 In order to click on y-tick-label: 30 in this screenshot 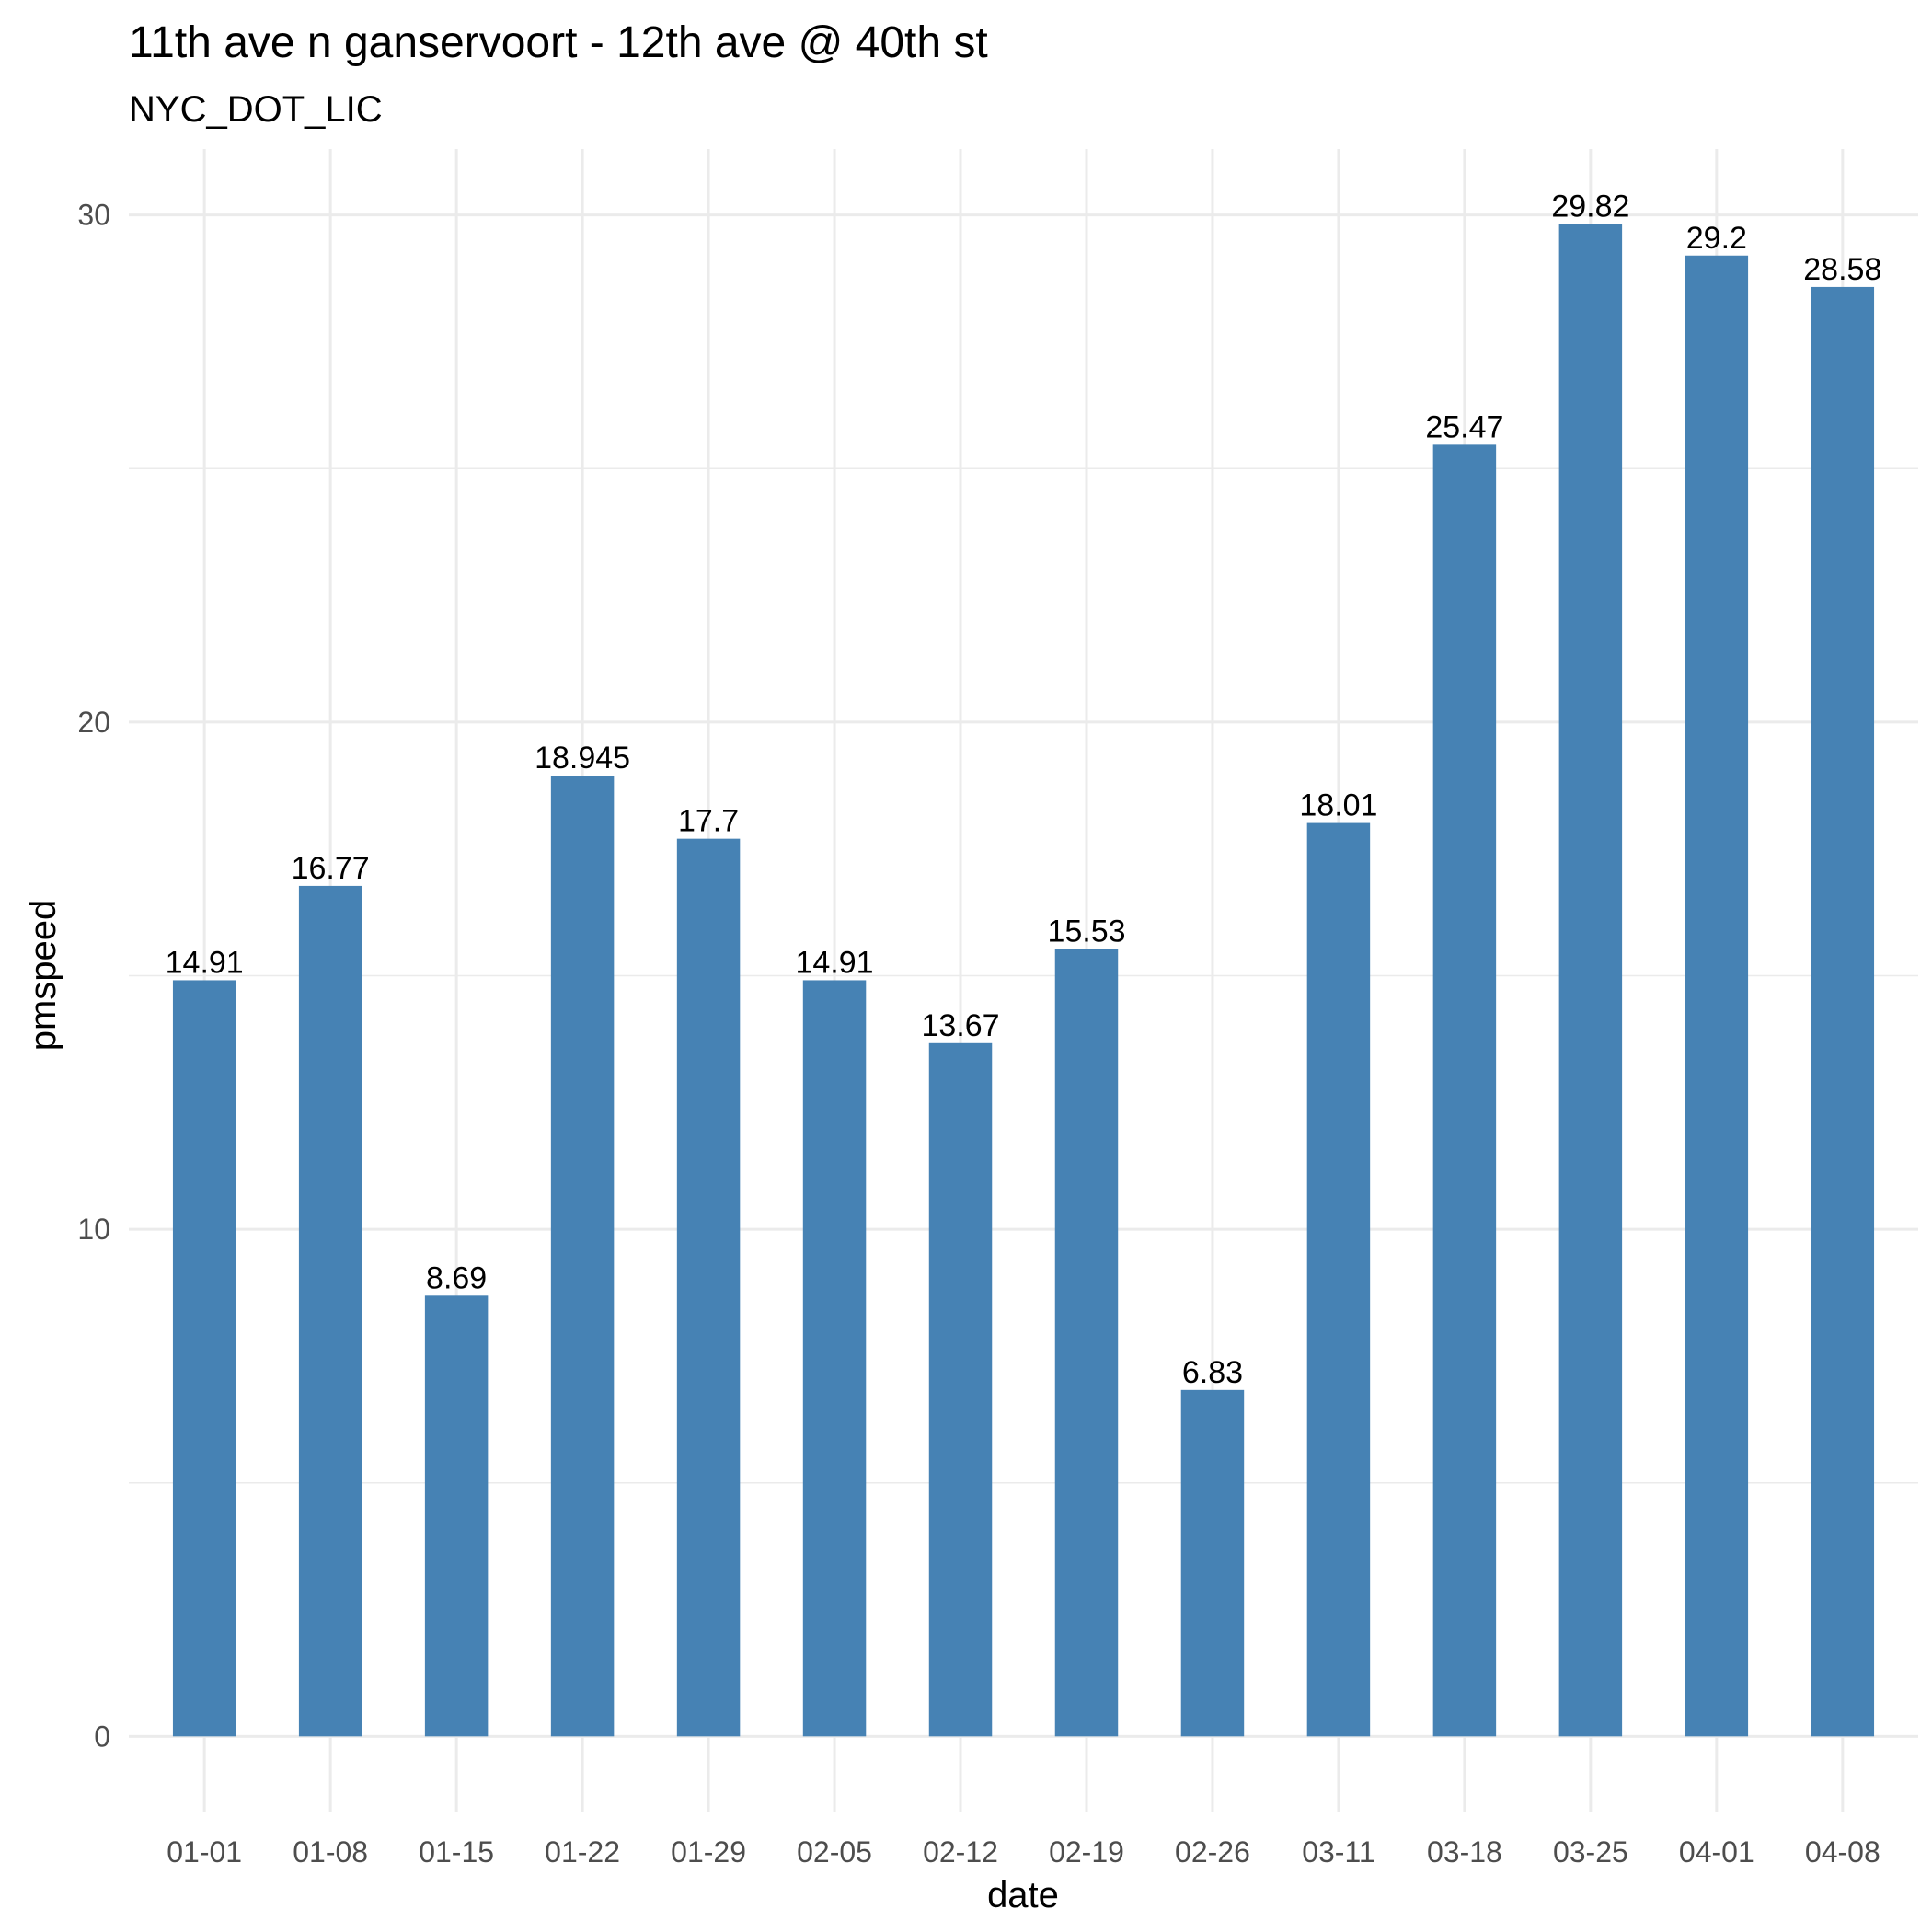, I will do `click(93, 215)`.